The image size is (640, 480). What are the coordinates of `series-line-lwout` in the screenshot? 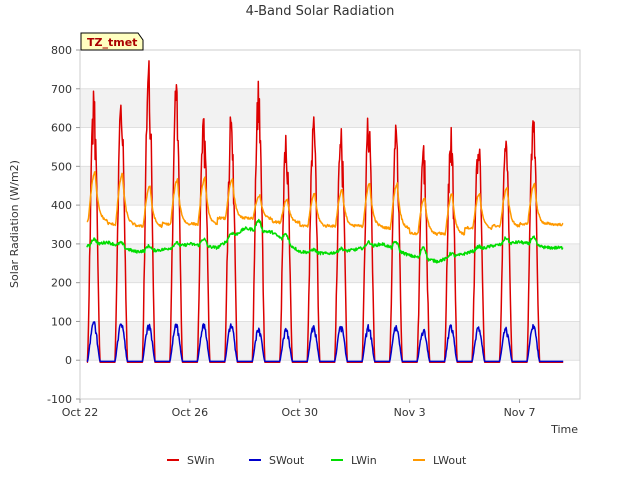 It's located at (325, 203).